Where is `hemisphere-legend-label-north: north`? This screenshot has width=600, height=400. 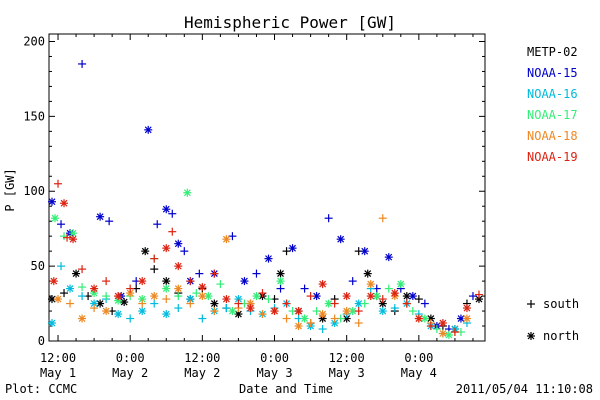
hemisphere-legend-label-north: north is located at coordinates (561, 336).